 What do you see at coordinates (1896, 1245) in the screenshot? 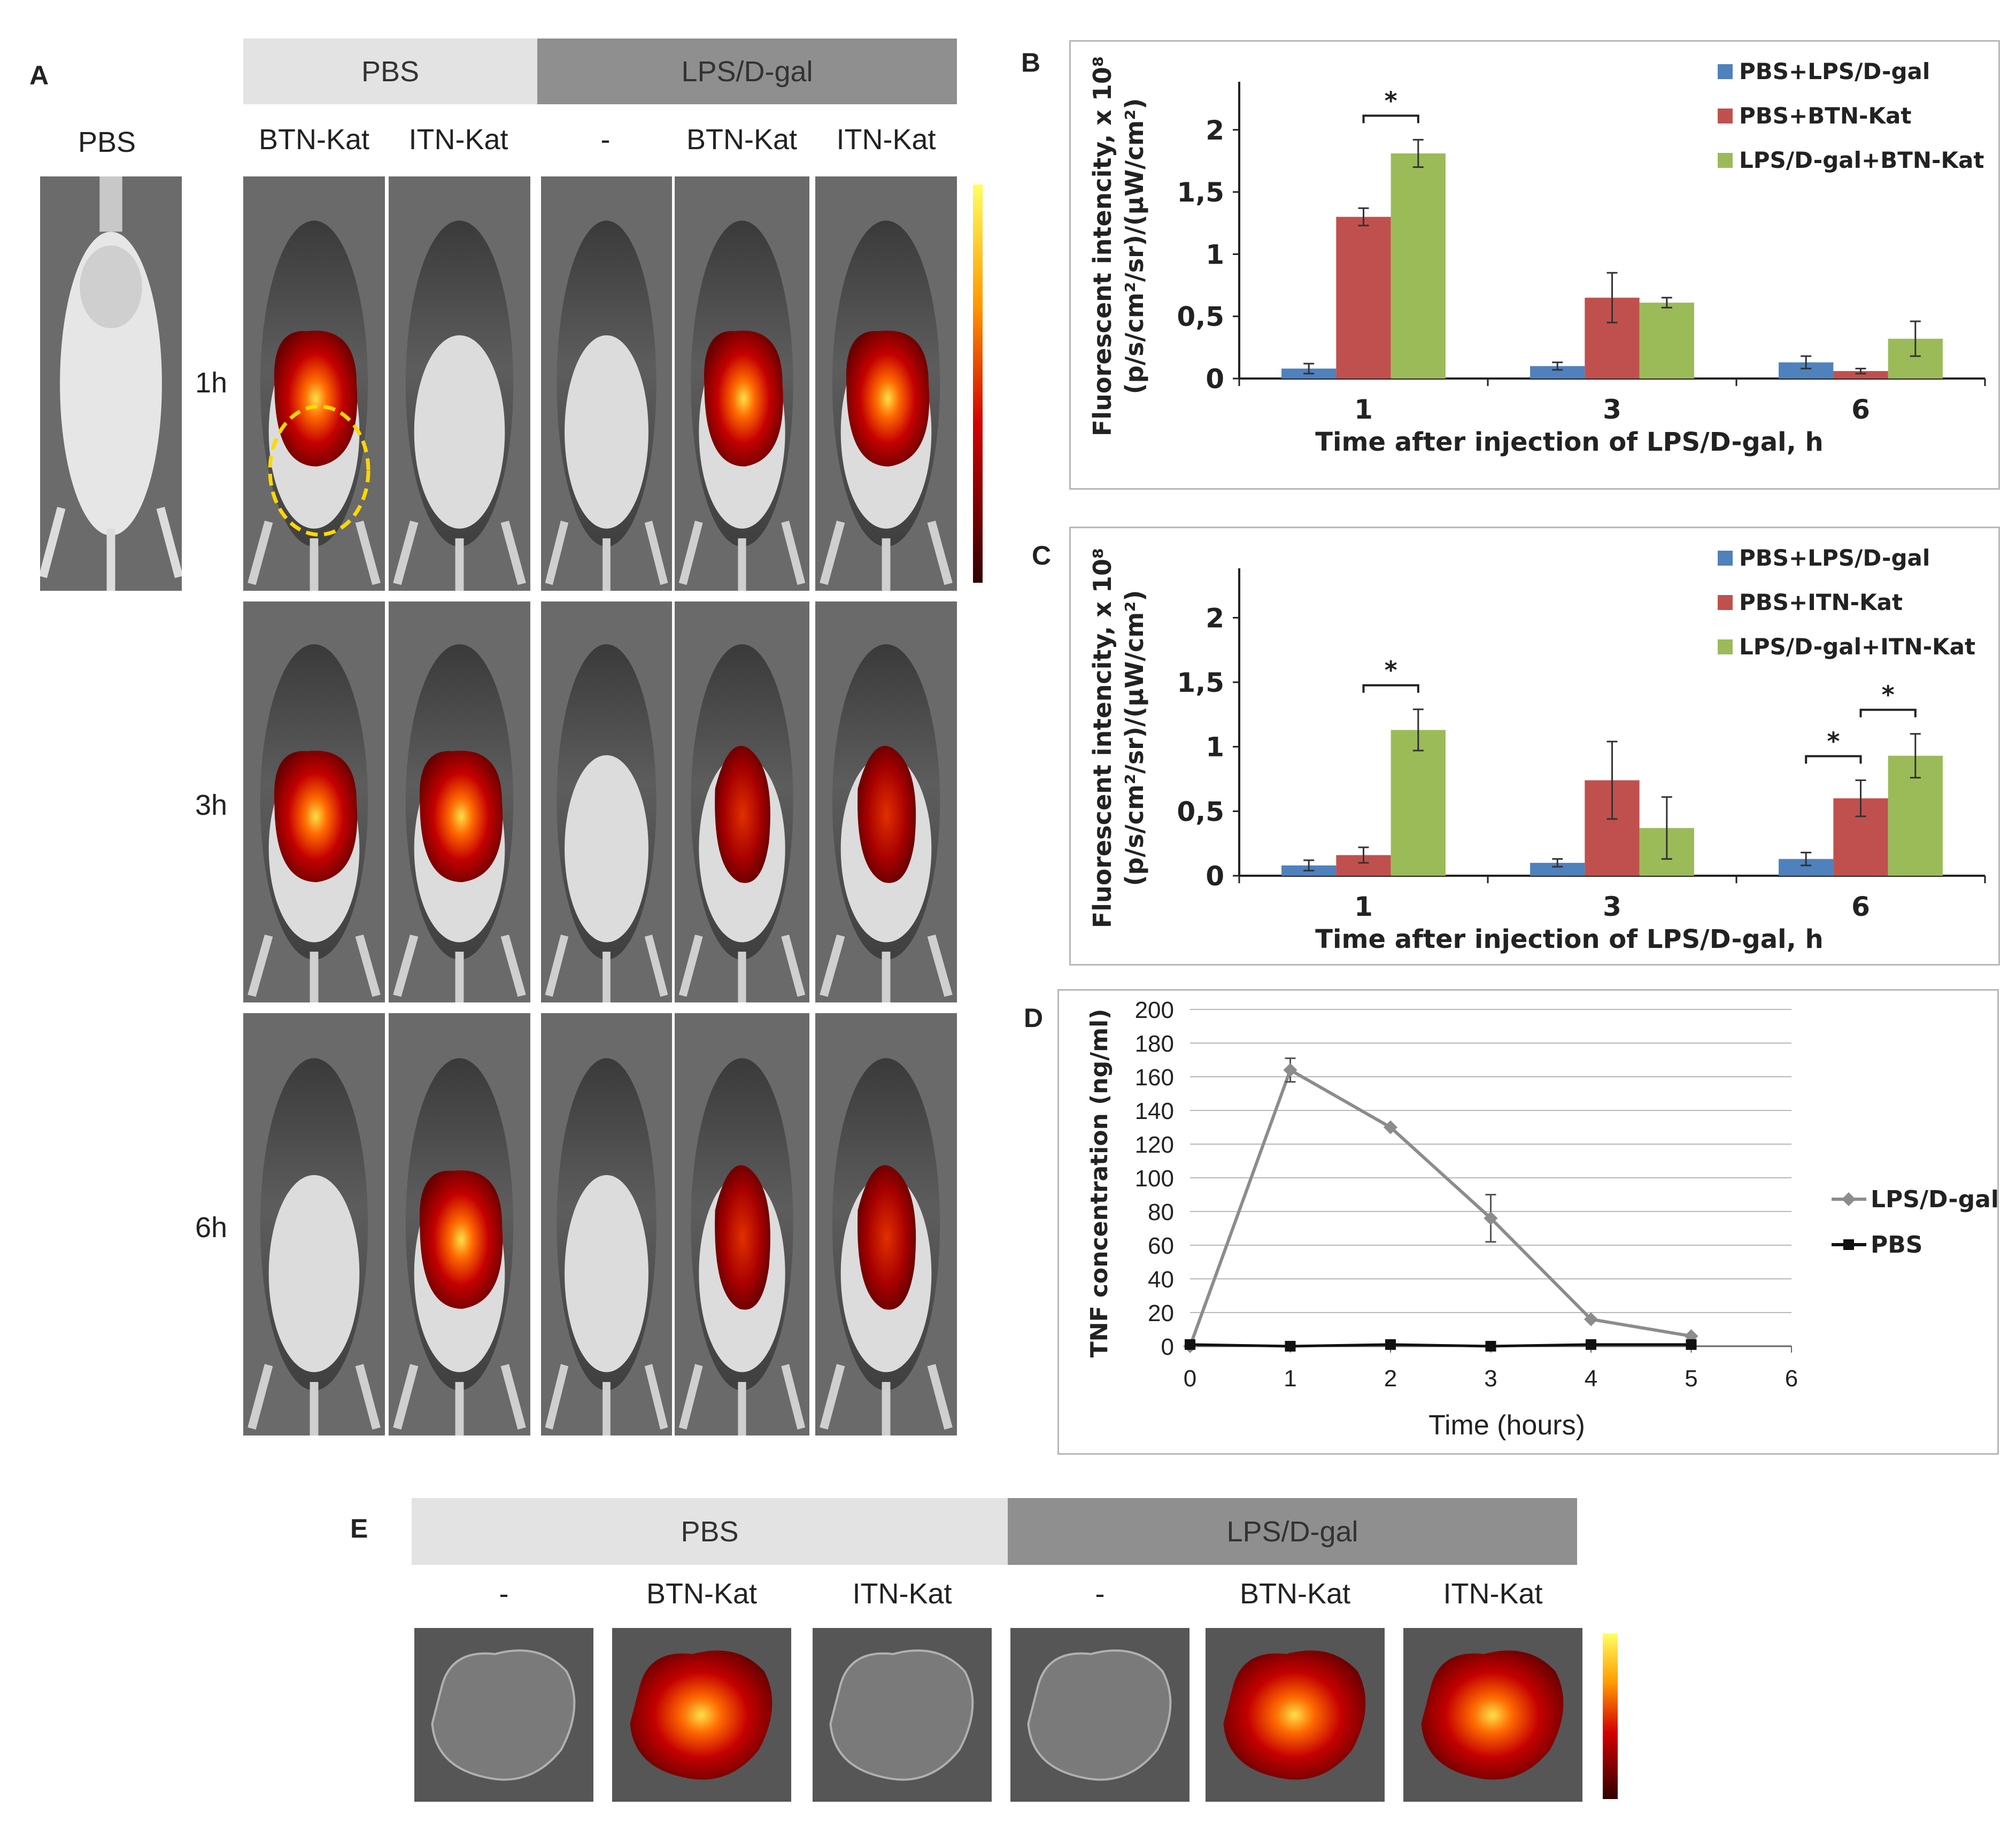
I see `legend-label: PBS` at bounding box center [1896, 1245].